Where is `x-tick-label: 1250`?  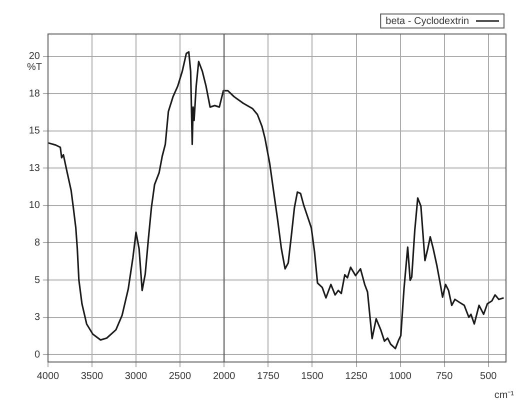 x-tick-label: 1250 is located at coordinates (356, 376).